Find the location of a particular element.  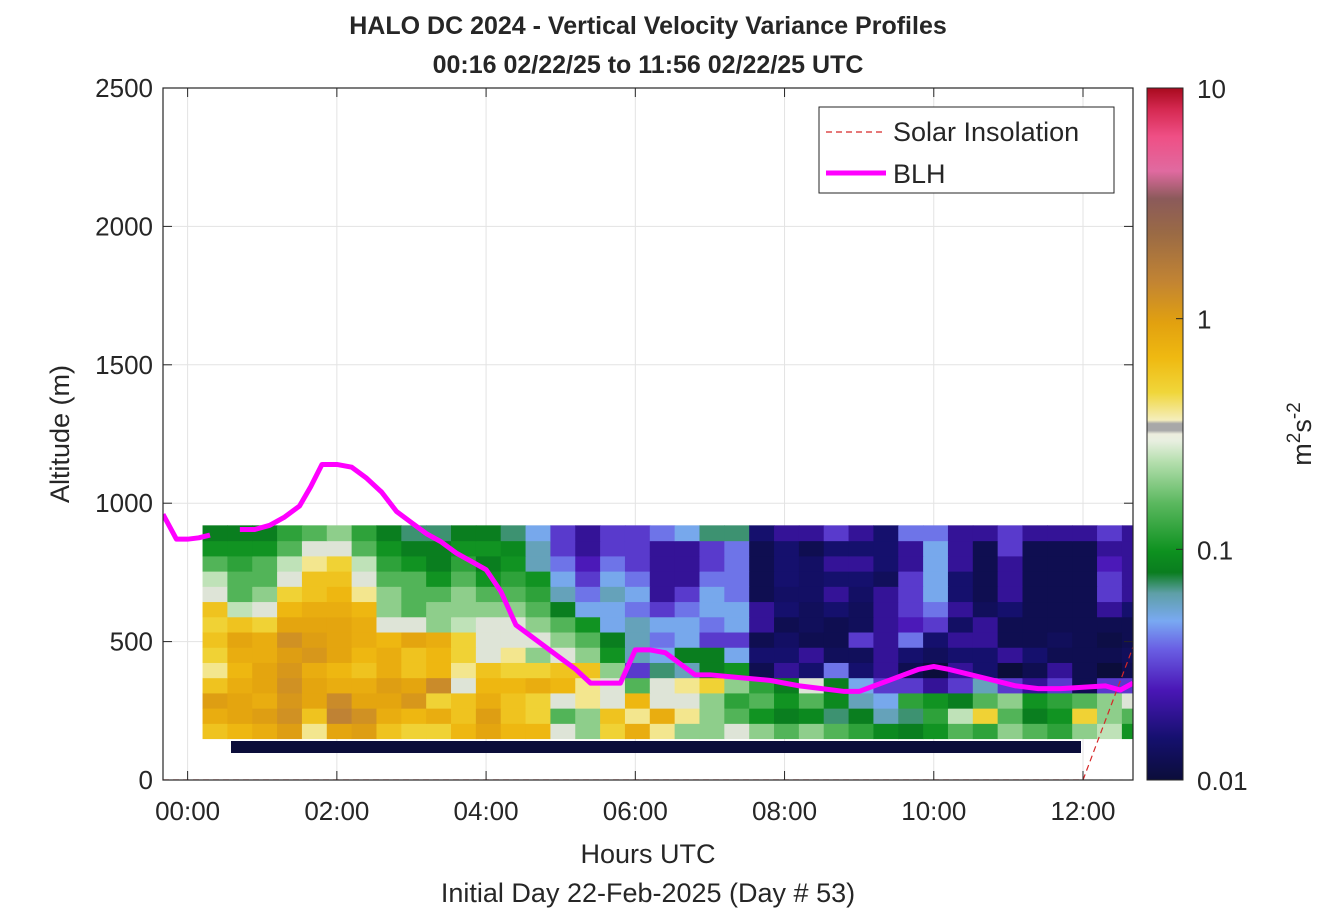

colorbar-tick-label: 1 is located at coordinates (1204, 320).